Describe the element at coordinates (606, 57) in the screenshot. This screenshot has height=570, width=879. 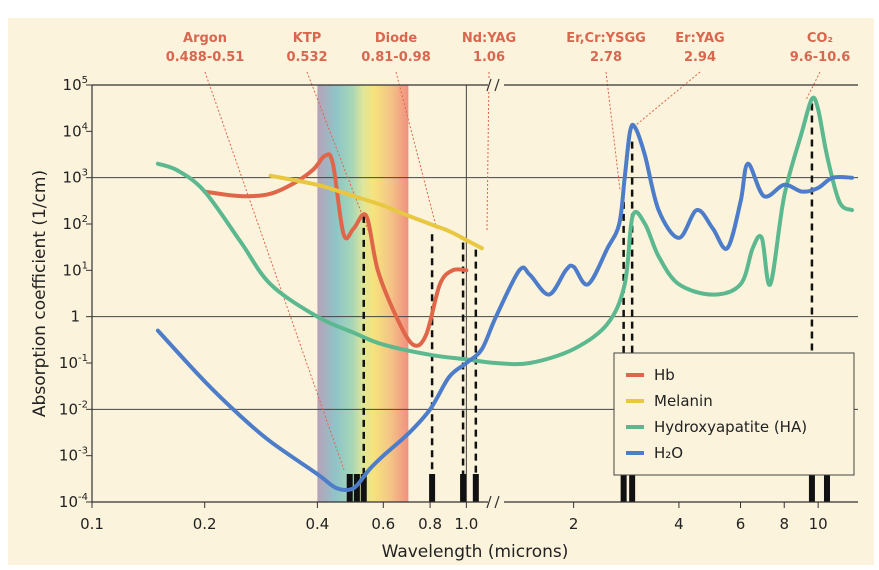
I see `laser-range-4: 2.78` at that location.